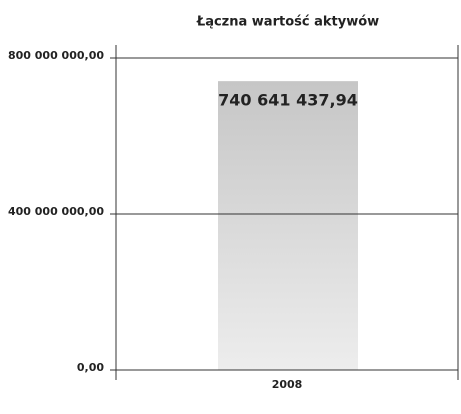 The height and width of the screenshot is (414, 461). I want to click on y-tick-label: 800 000 000,00, so click(56, 55).